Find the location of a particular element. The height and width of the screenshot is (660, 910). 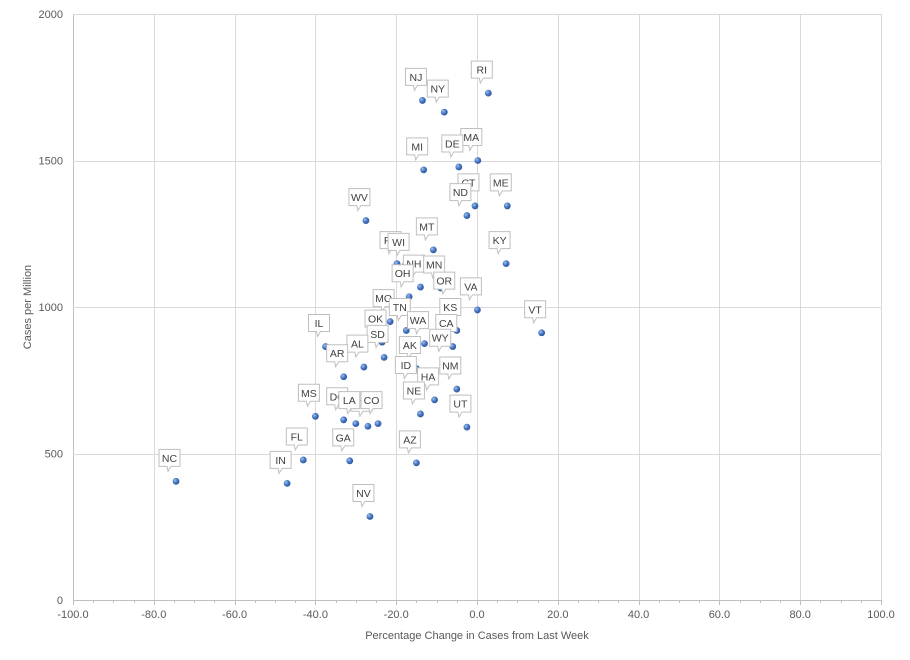

data-point-mi is located at coordinates (424, 170).